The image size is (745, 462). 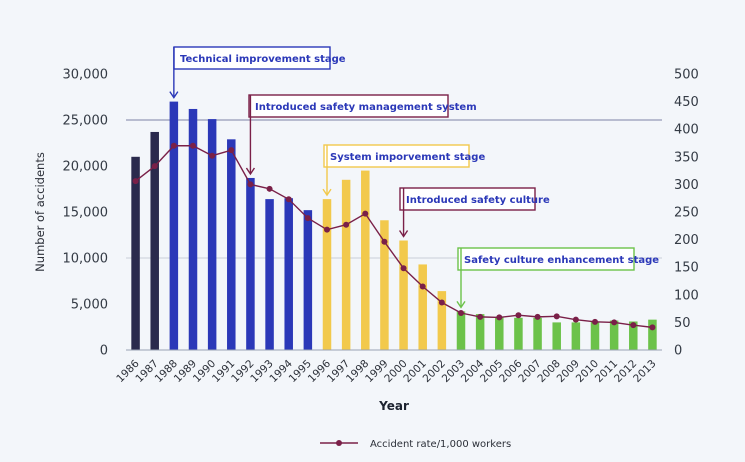 I want to click on y-tick-label: 20,000, so click(x=86, y=167).